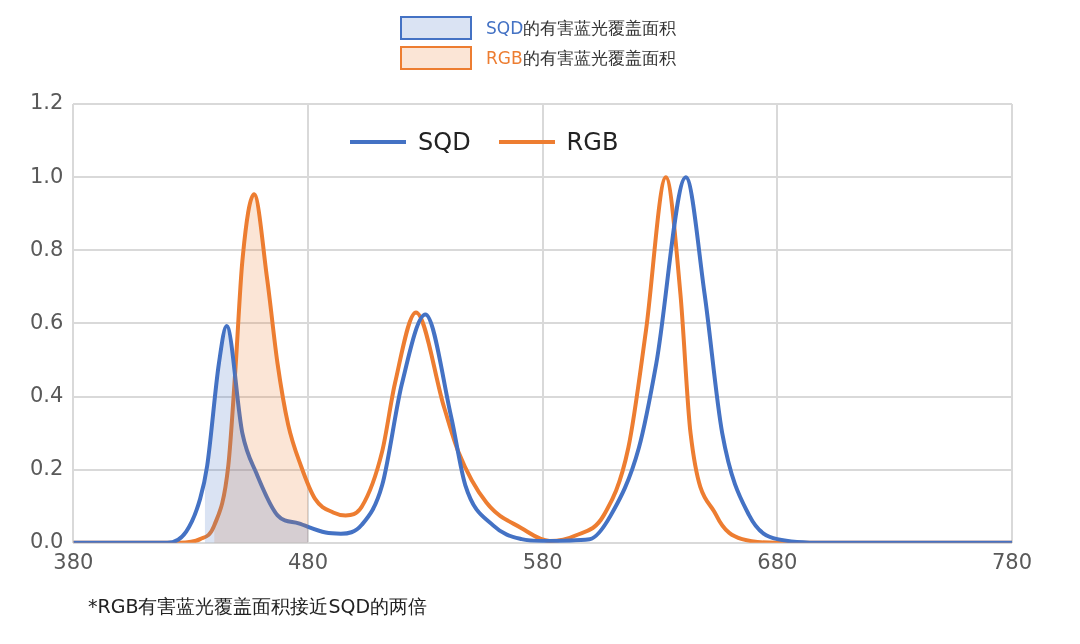  I want to click on y-tick-label: 0.2, so click(46, 468).